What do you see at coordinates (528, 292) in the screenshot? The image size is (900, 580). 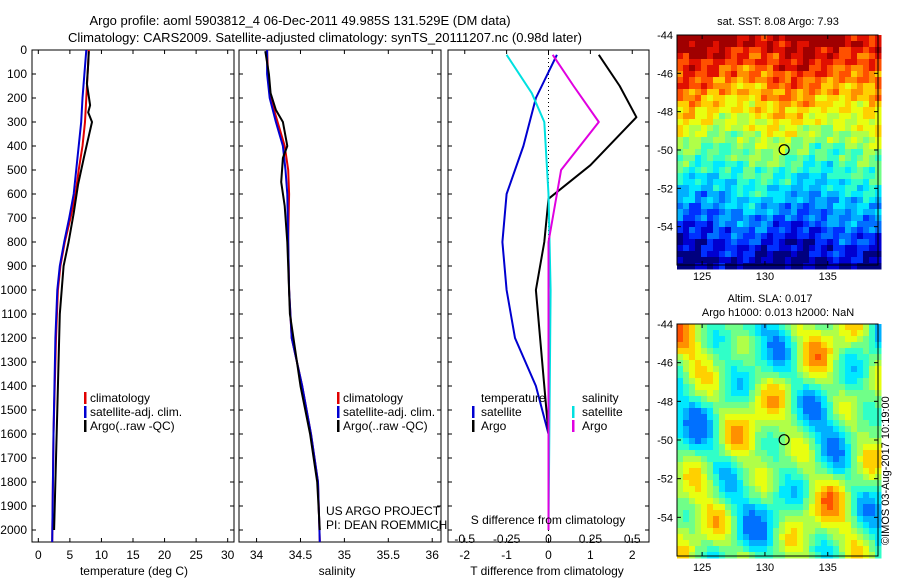 I see `series-salinity-satellite` at bounding box center [528, 292].